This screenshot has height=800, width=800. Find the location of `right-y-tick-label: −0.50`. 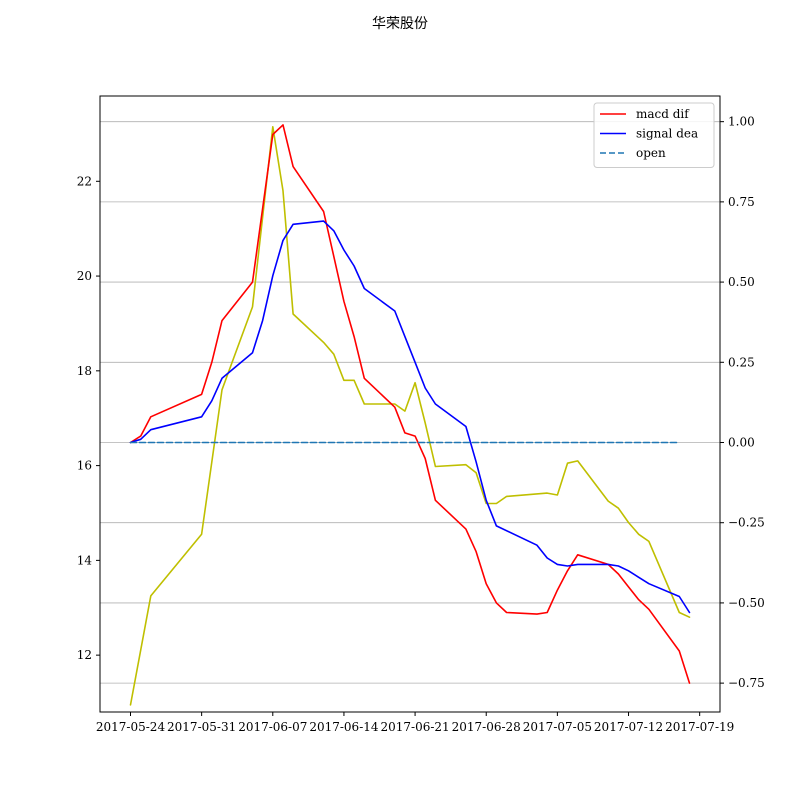

right-y-tick-label: −0.50 is located at coordinates (746, 603).